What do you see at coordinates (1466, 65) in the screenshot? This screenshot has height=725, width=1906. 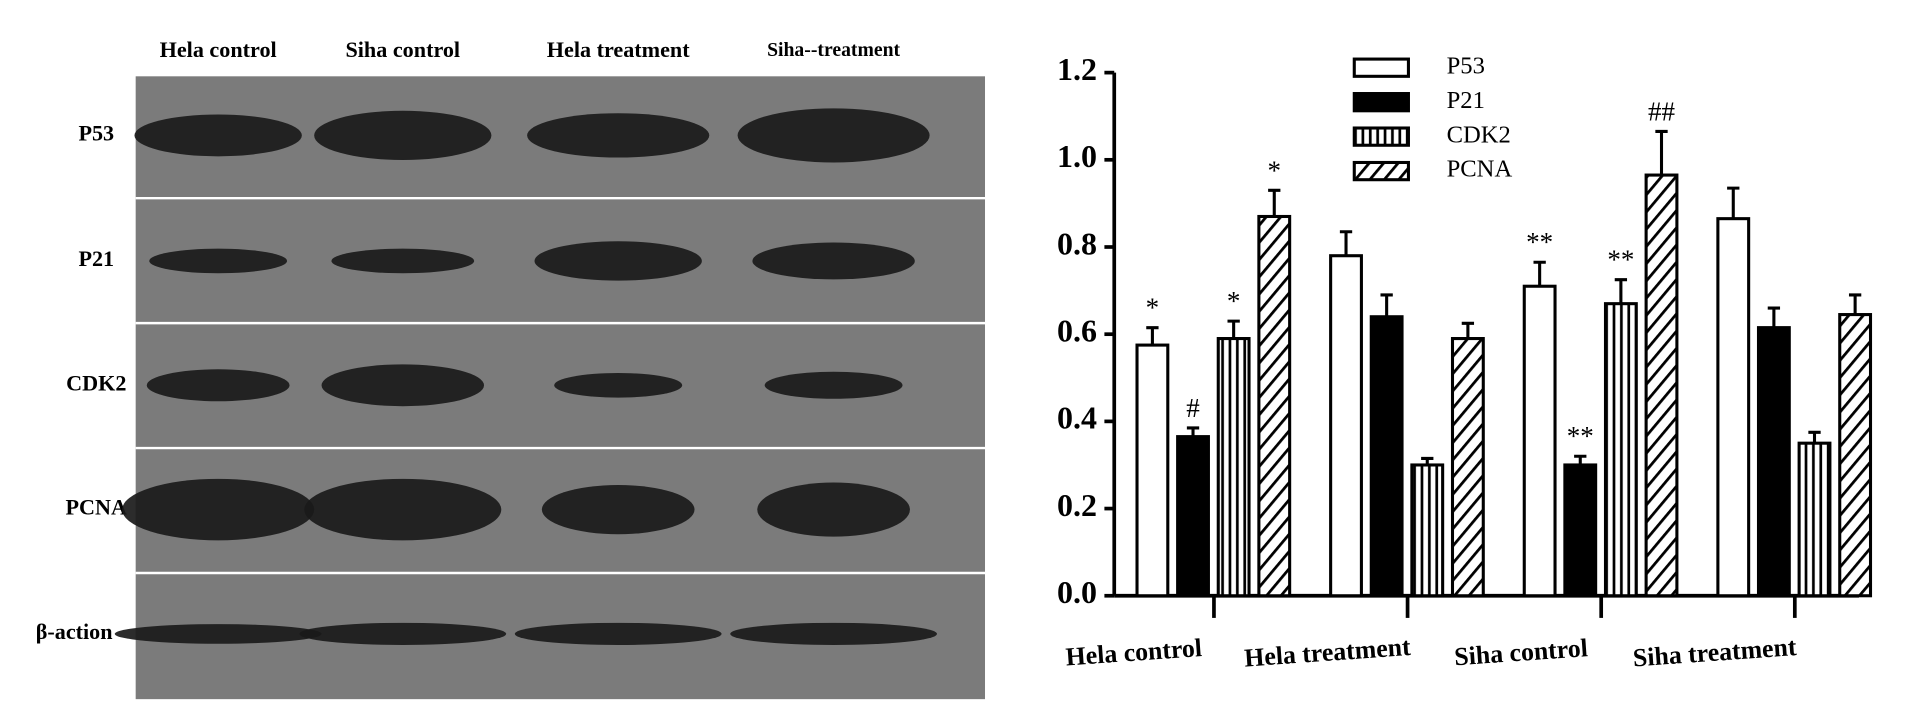 I see `legend-label: P53` at bounding box center [1466, 65].